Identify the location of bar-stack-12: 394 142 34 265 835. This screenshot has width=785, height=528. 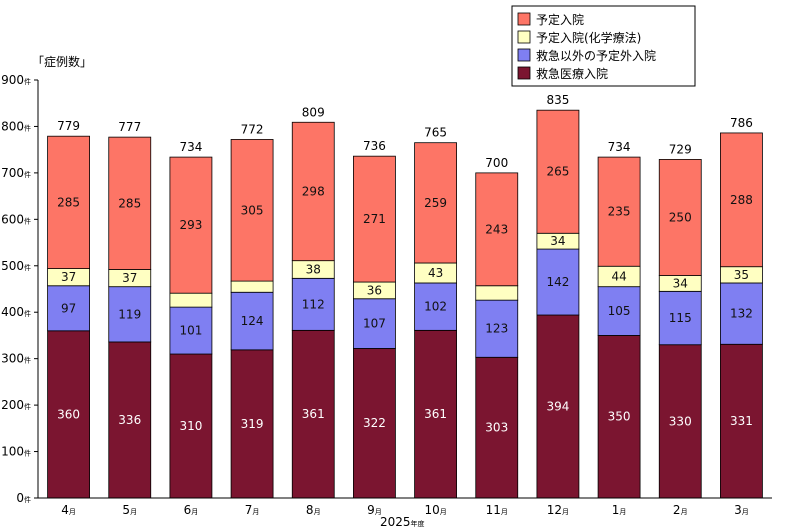
(558, 296).